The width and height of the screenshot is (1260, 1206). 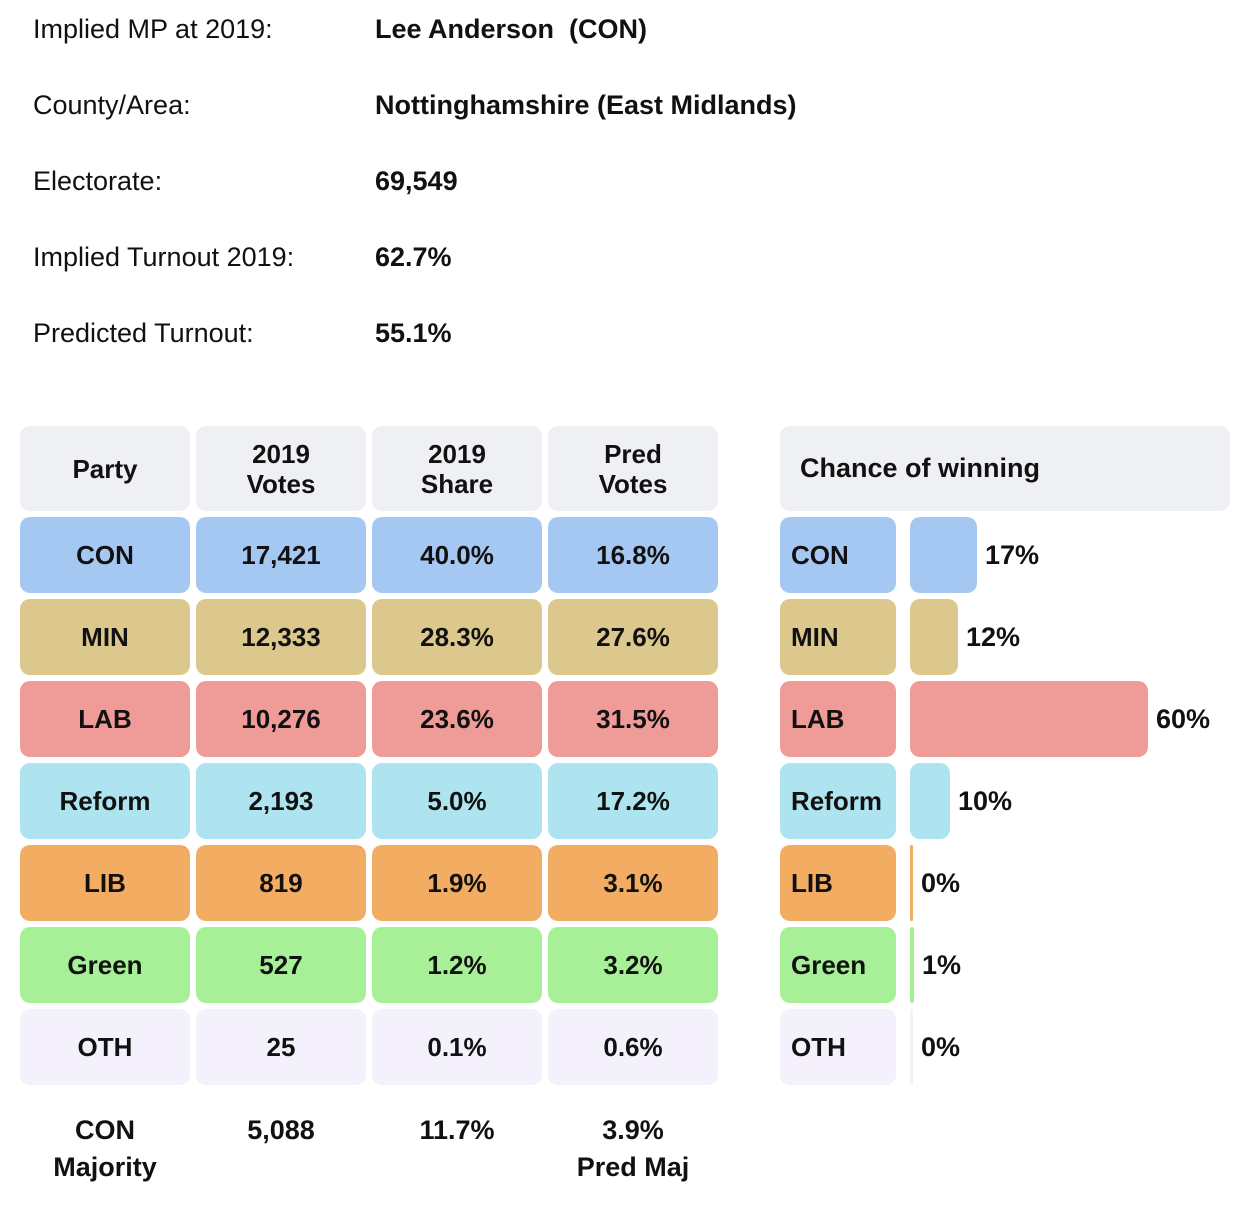 I want to click on column-header-pred-votes: Pred Votes, so click(x=633, y=468).